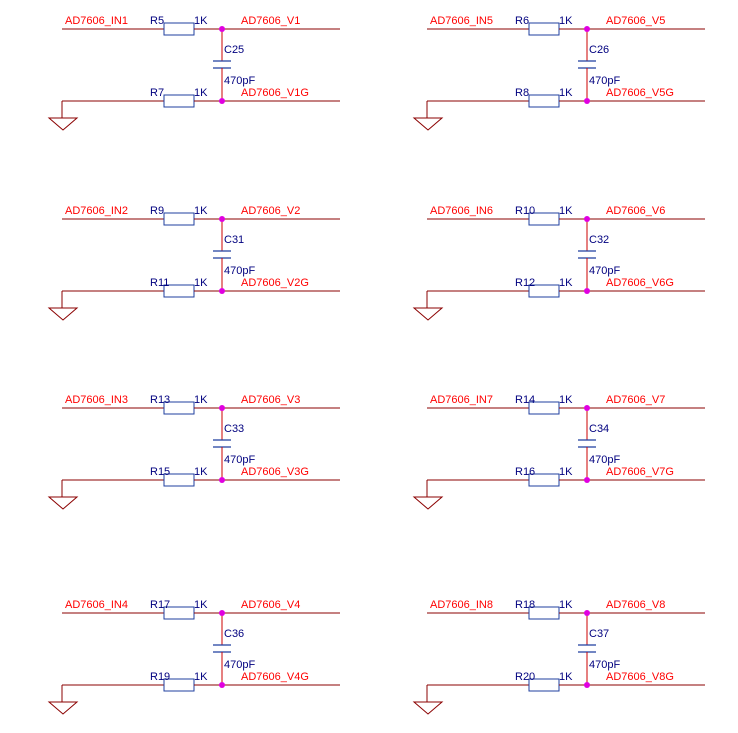 This screenshot has width=738, height=733. What do you see at coordinates (234, 429) in the screenshot?
I see `capacitor-designator: C33` at bounding box center [234, 429].